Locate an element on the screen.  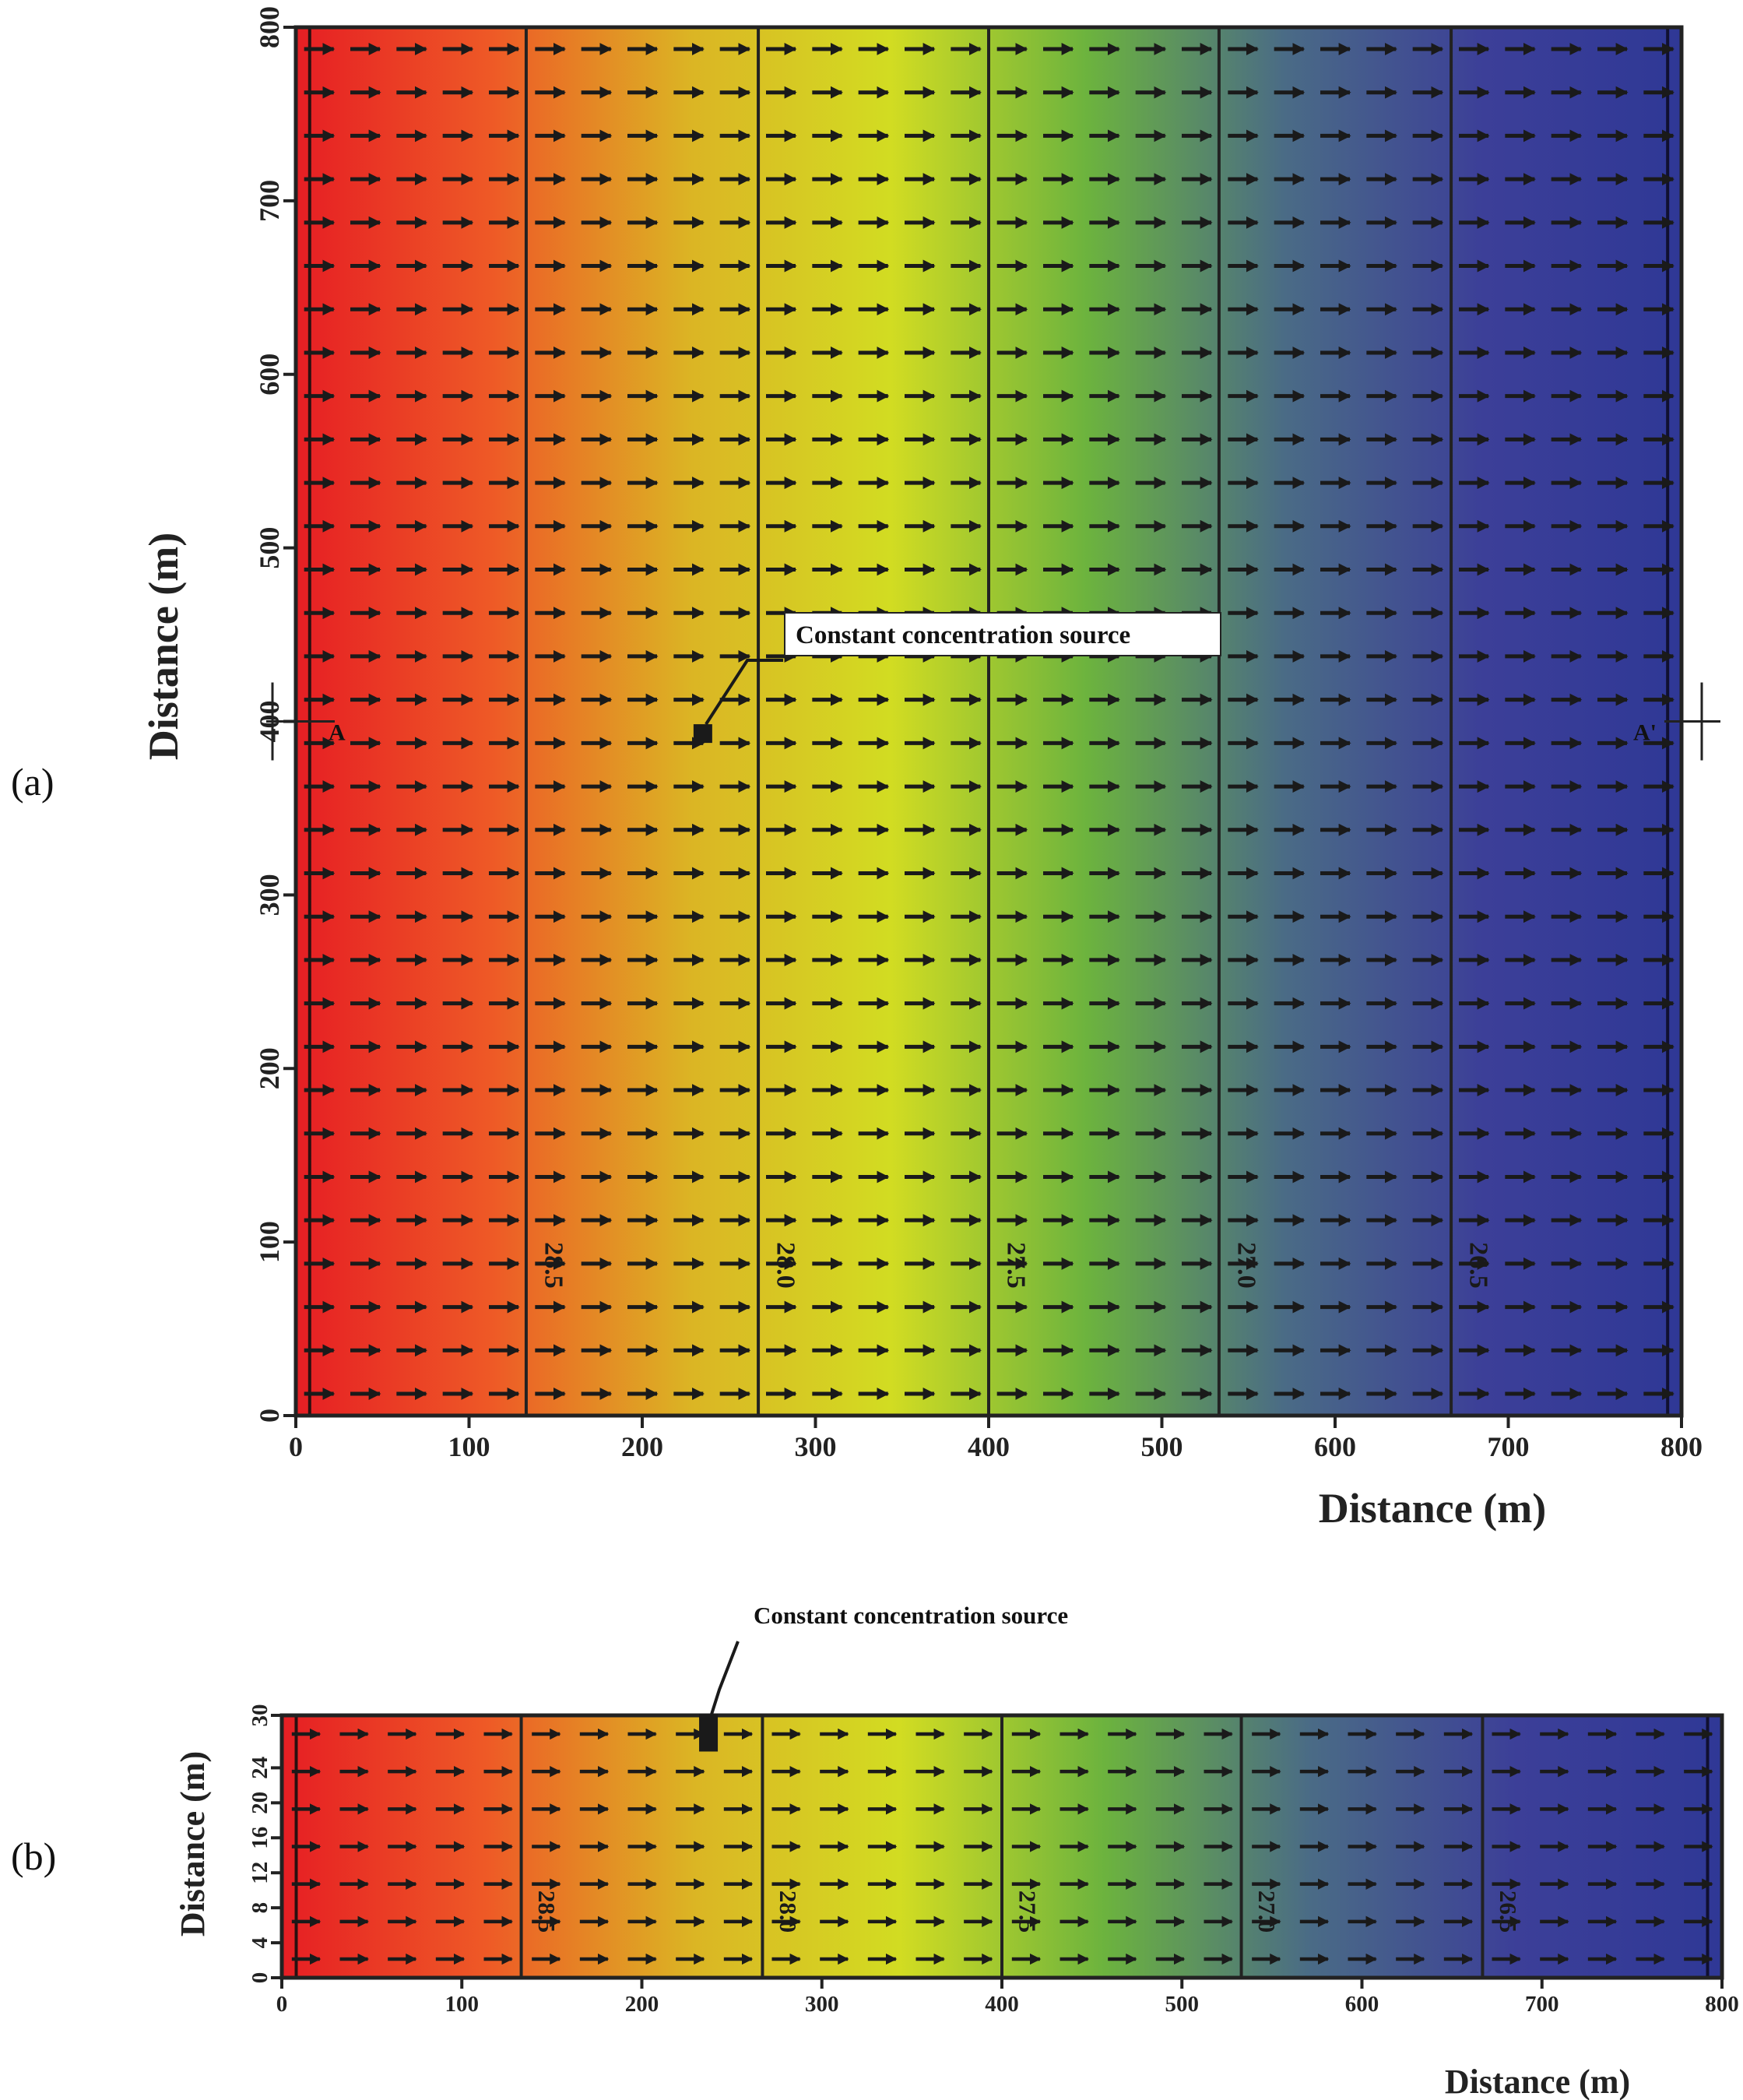
panel-label-a: (a) is located at coordinates (32, 782).